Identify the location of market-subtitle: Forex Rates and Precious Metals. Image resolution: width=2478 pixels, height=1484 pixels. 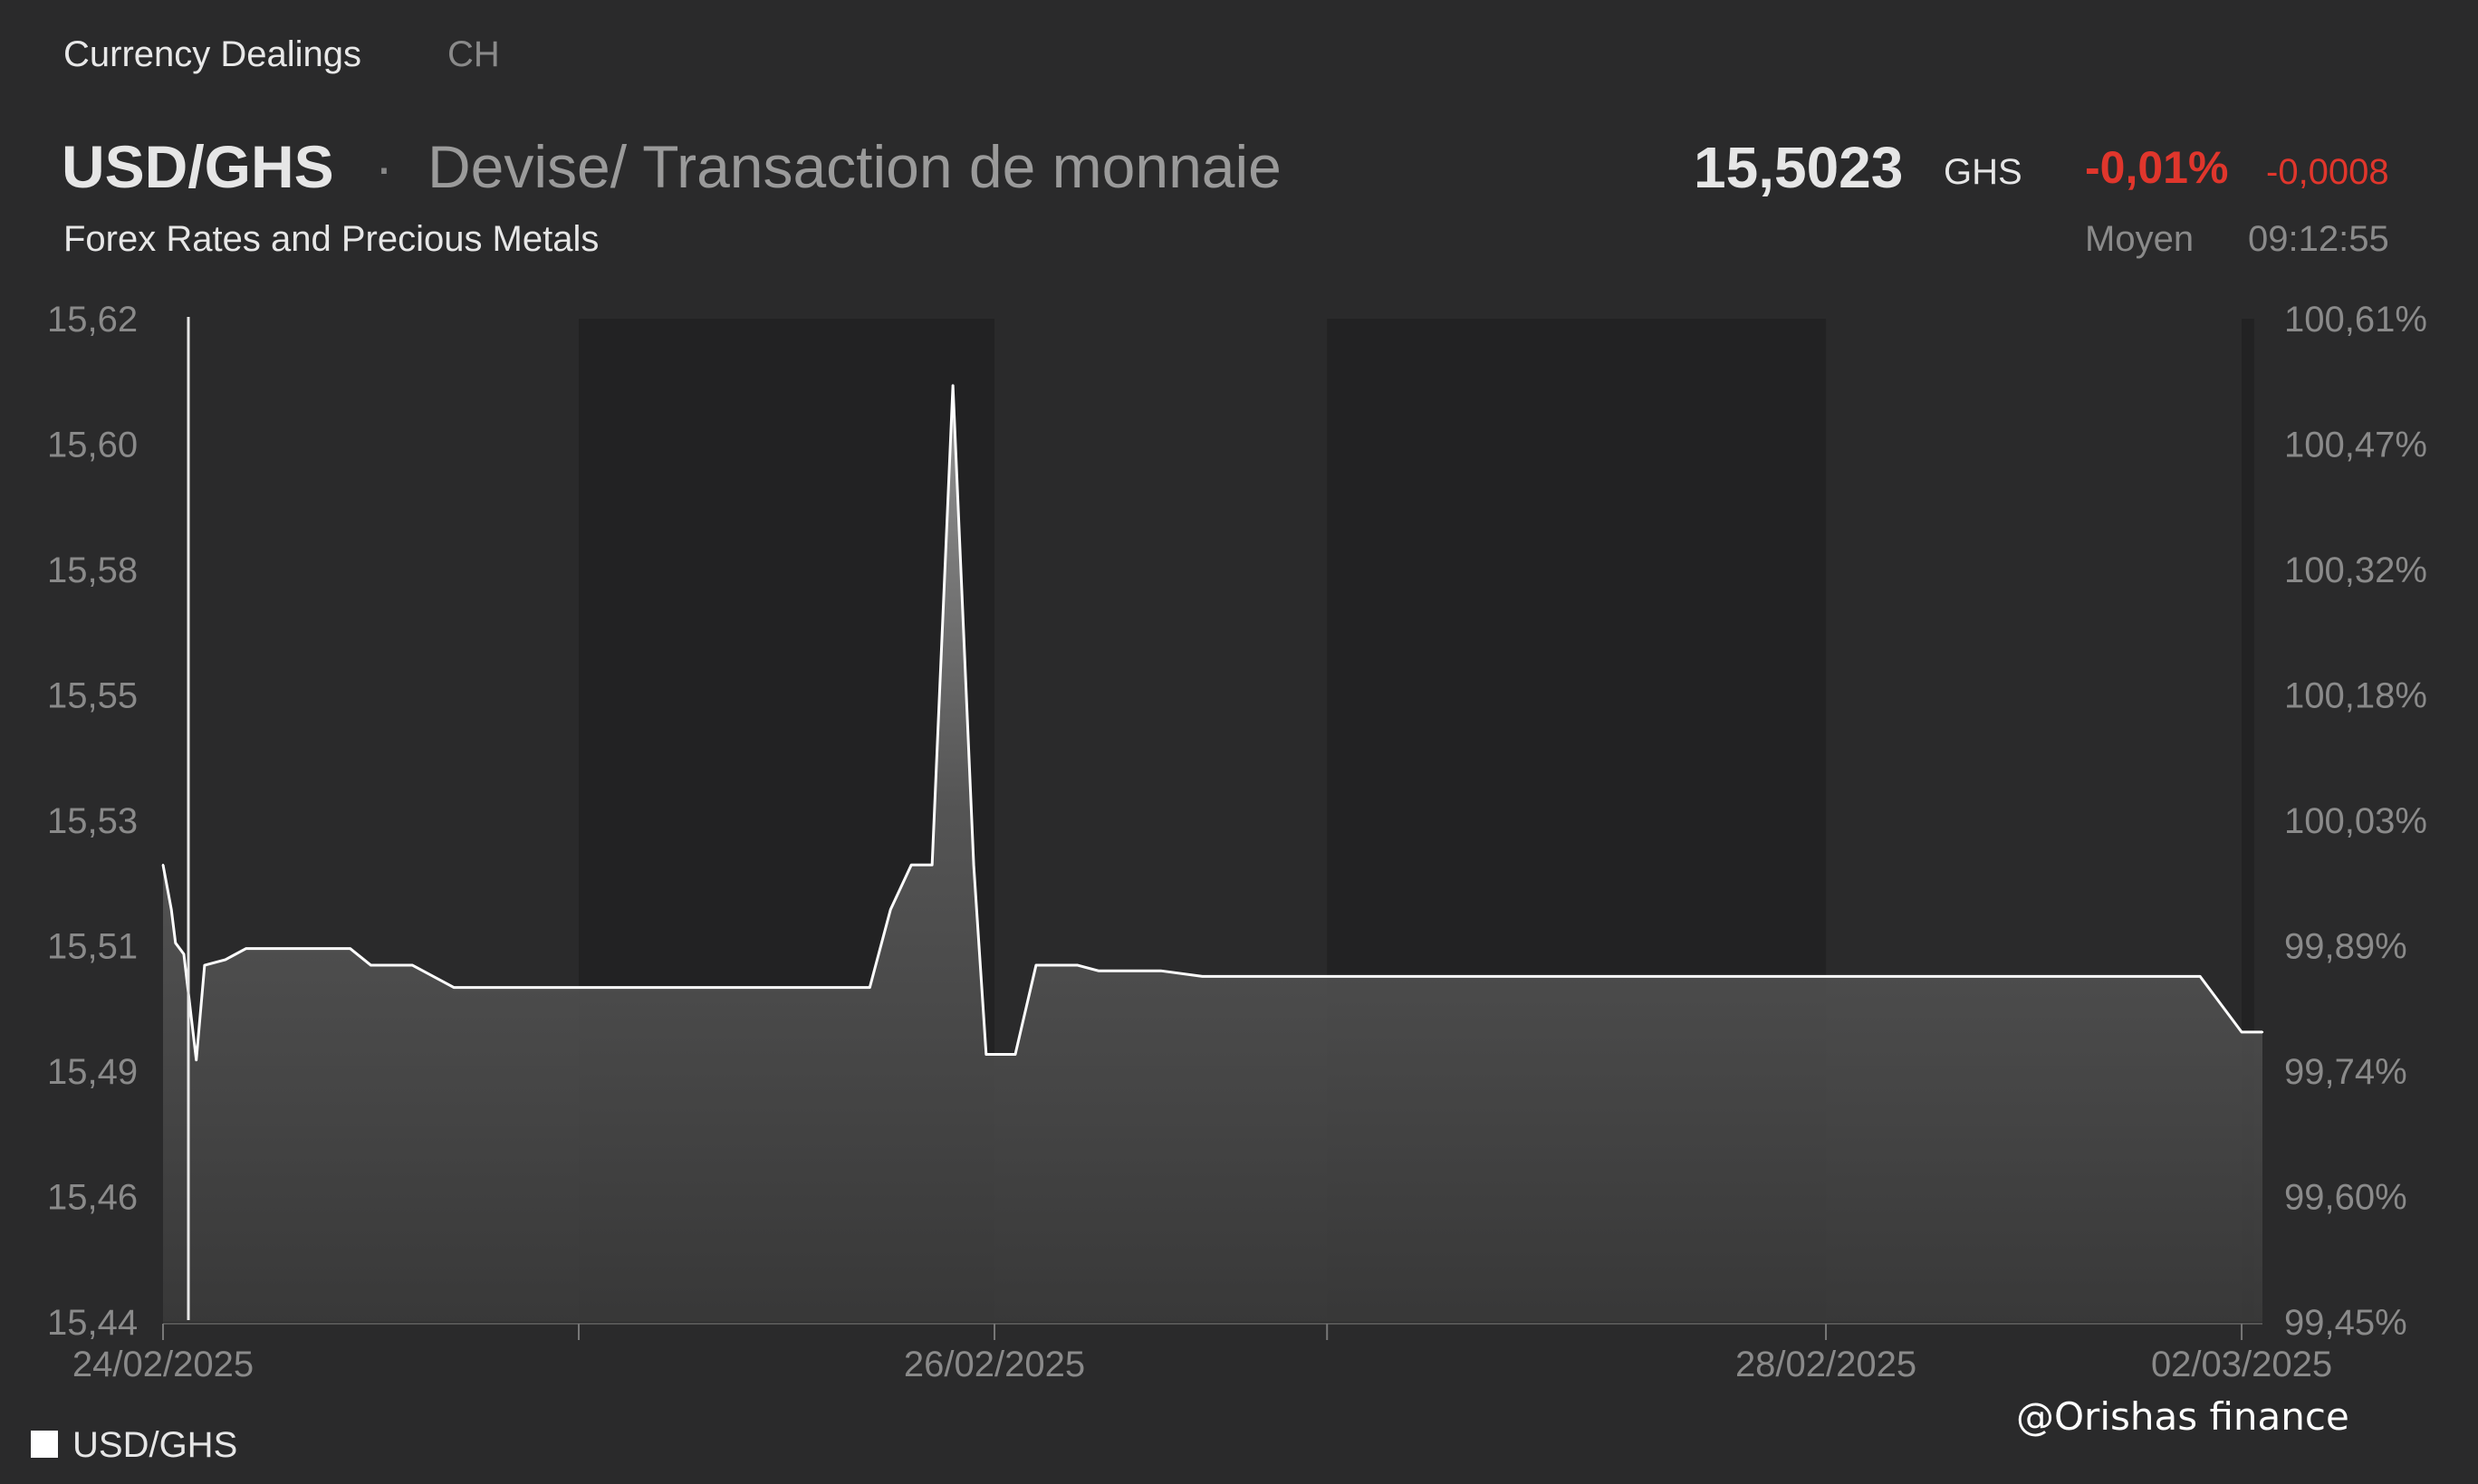
(331, 239).